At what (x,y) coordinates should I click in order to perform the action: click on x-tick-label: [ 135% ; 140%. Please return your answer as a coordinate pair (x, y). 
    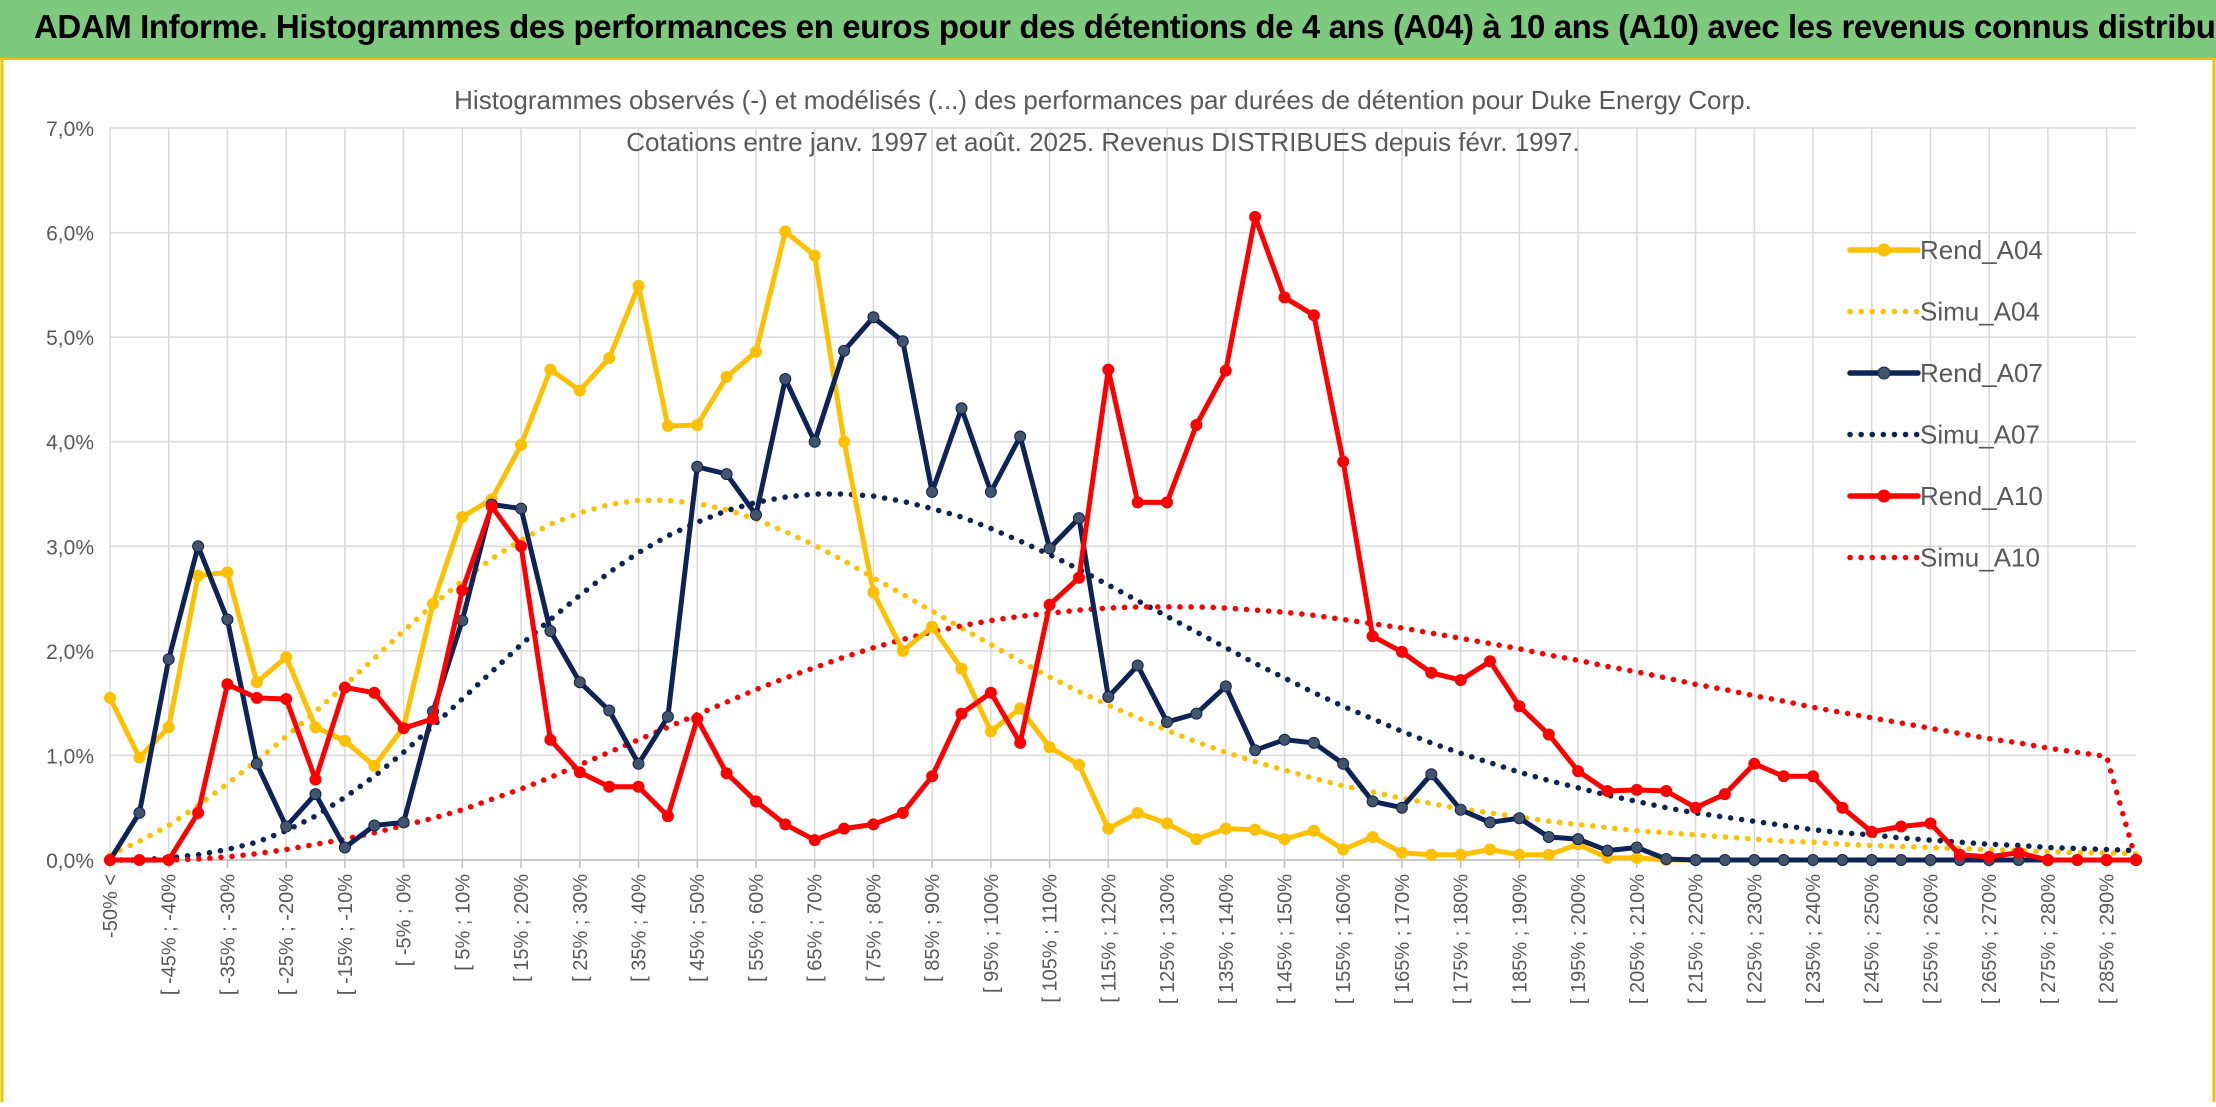
    Looking at the image, I should click on (1227, 939).